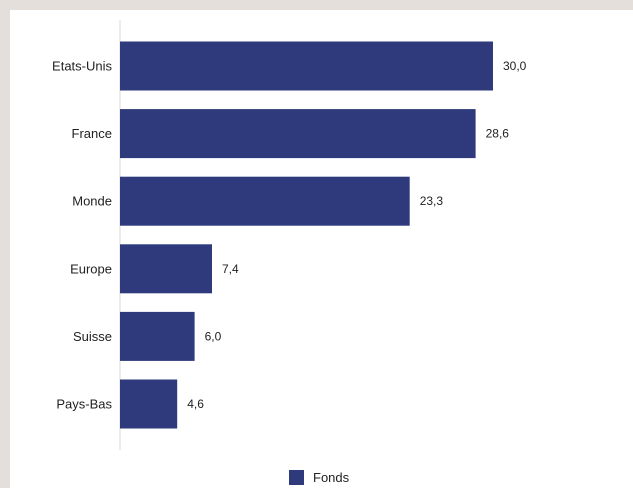 This screenshot has height=488, width=633. What do you see at coordinates (82, 66) in the screenshot?
I see `category-label-0: Etats-Unis` at bounding box center [82, 66].